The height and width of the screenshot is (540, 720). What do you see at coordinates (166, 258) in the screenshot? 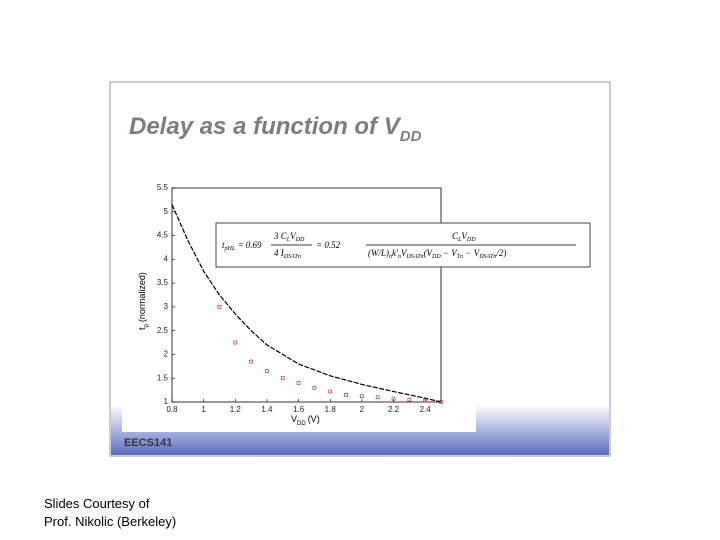
I see `y-tick-label: 4` at bounding box center [166, 258].